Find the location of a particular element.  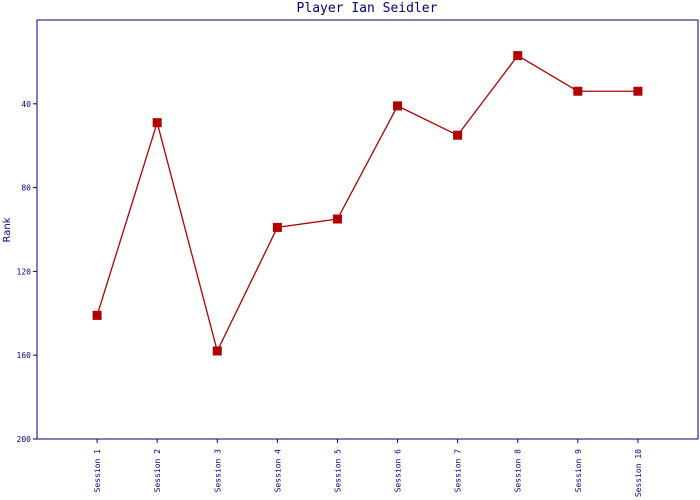

x-tick-label: Session 3 is located at coordinates (217, 471).